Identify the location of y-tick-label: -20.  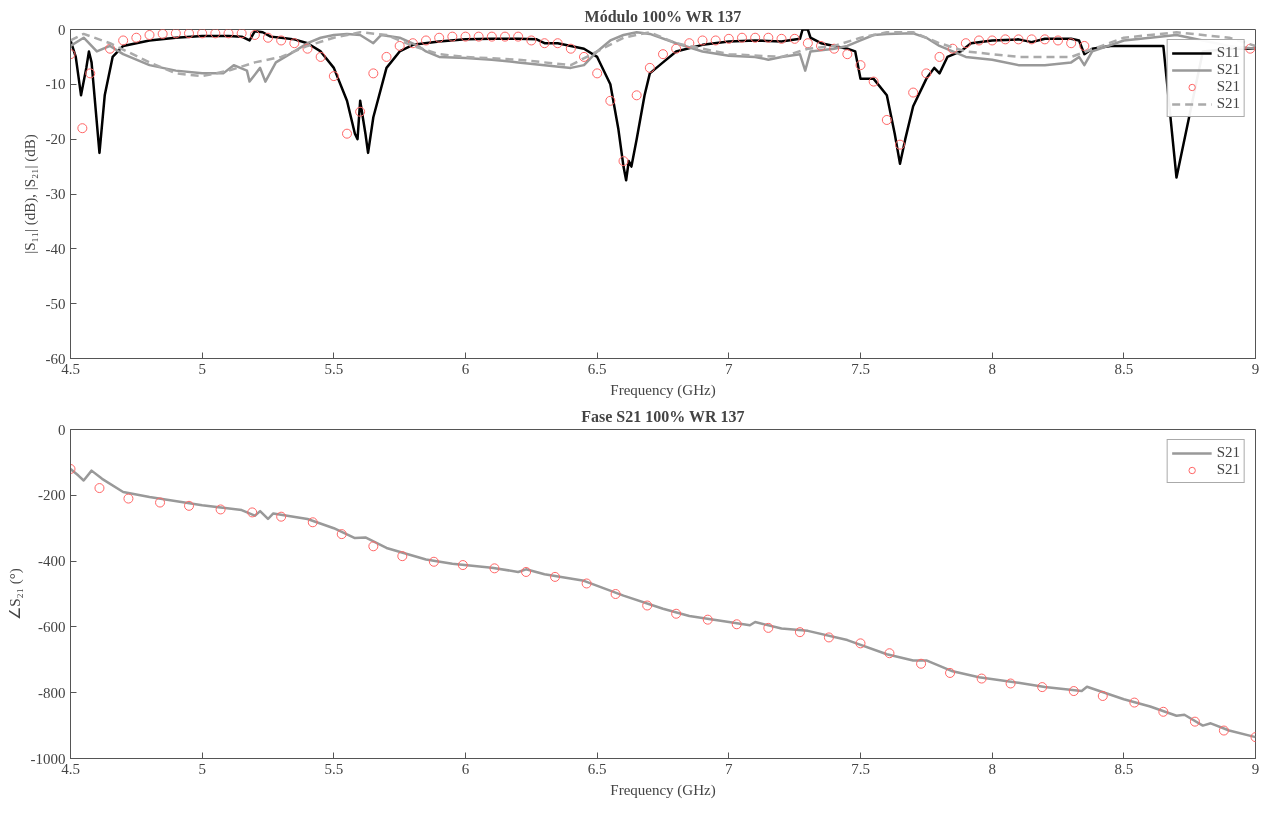
(55, 139).